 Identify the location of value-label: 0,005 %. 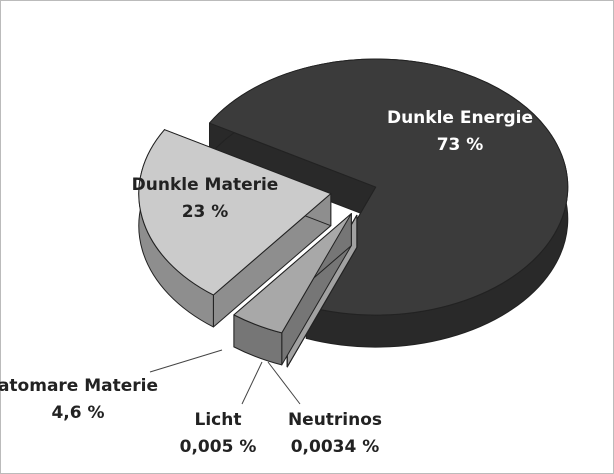
(218, 447).